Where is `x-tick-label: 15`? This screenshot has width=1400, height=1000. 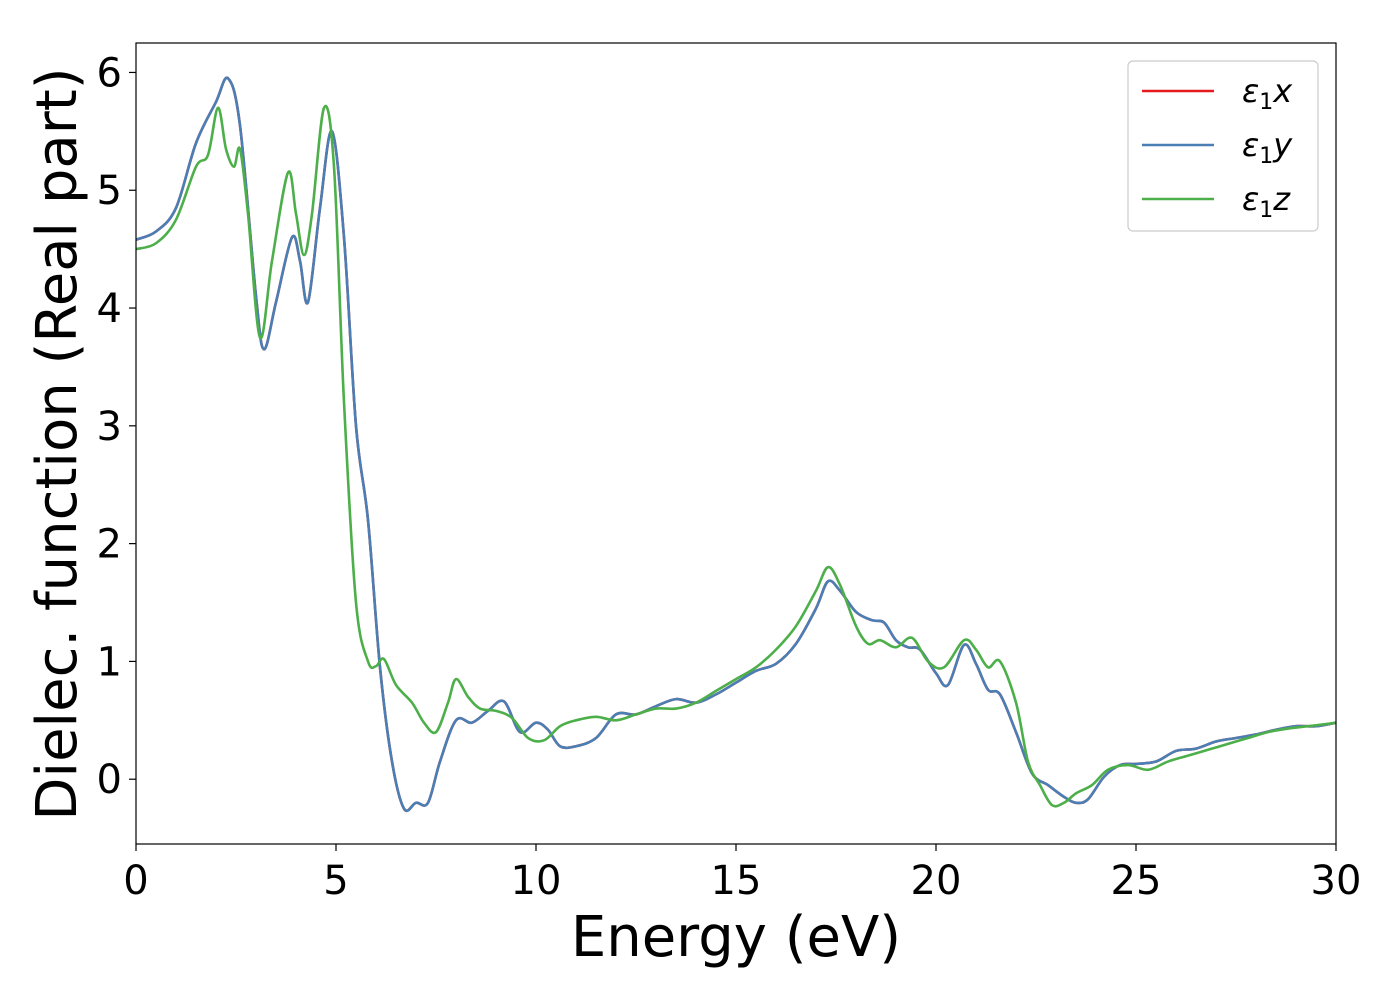
x-tick-label: 15 is located at coordinates (736, 881).